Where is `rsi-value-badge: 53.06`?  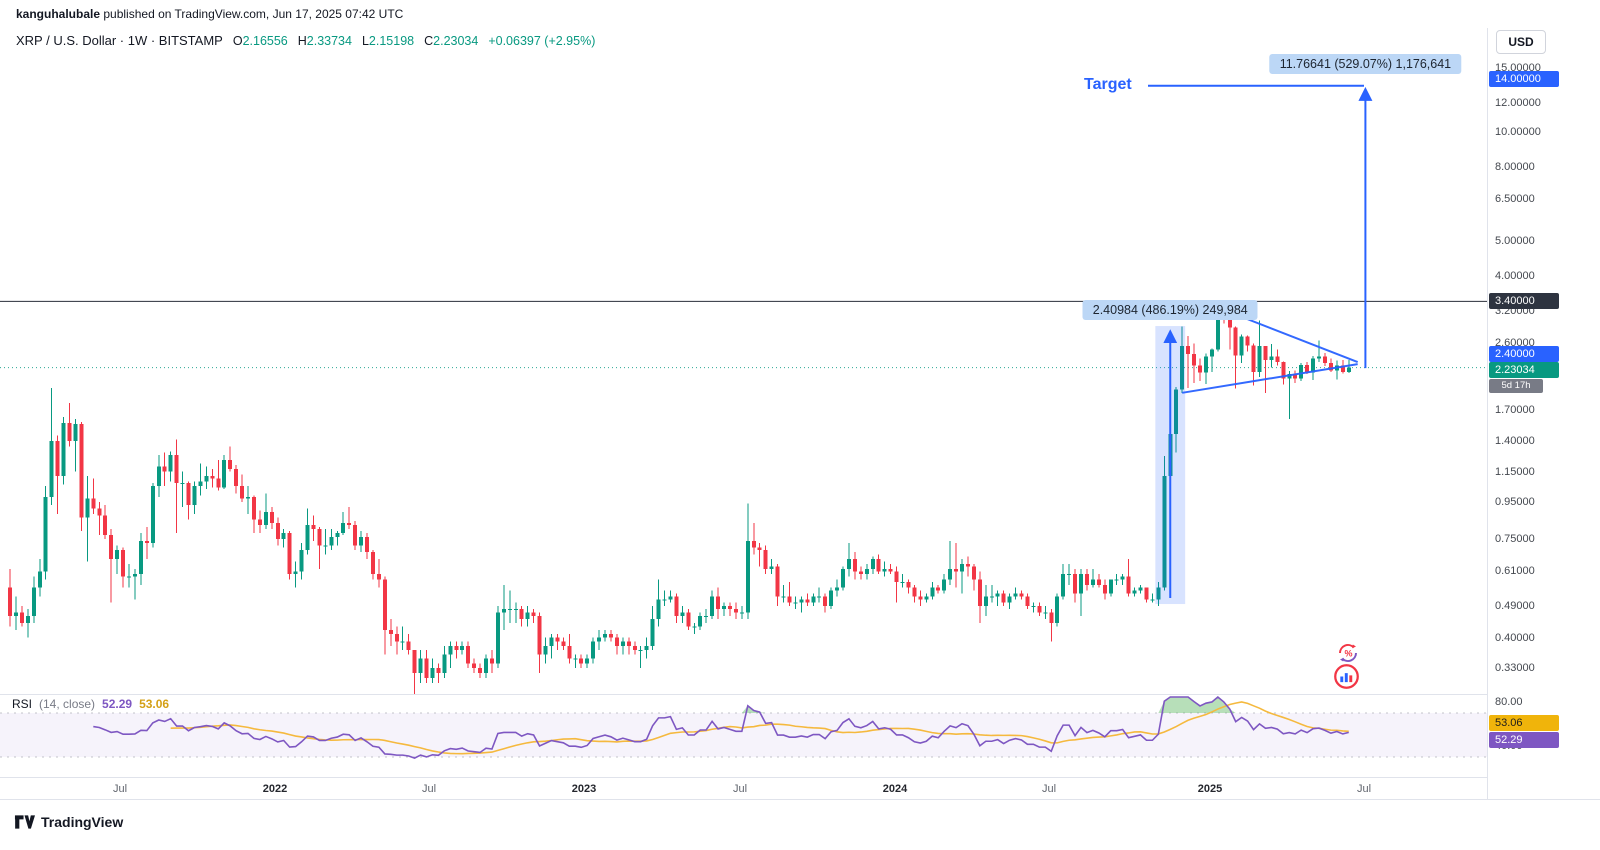 rsi-value-badge: 53.06 is located at coordinates (1524, 722).